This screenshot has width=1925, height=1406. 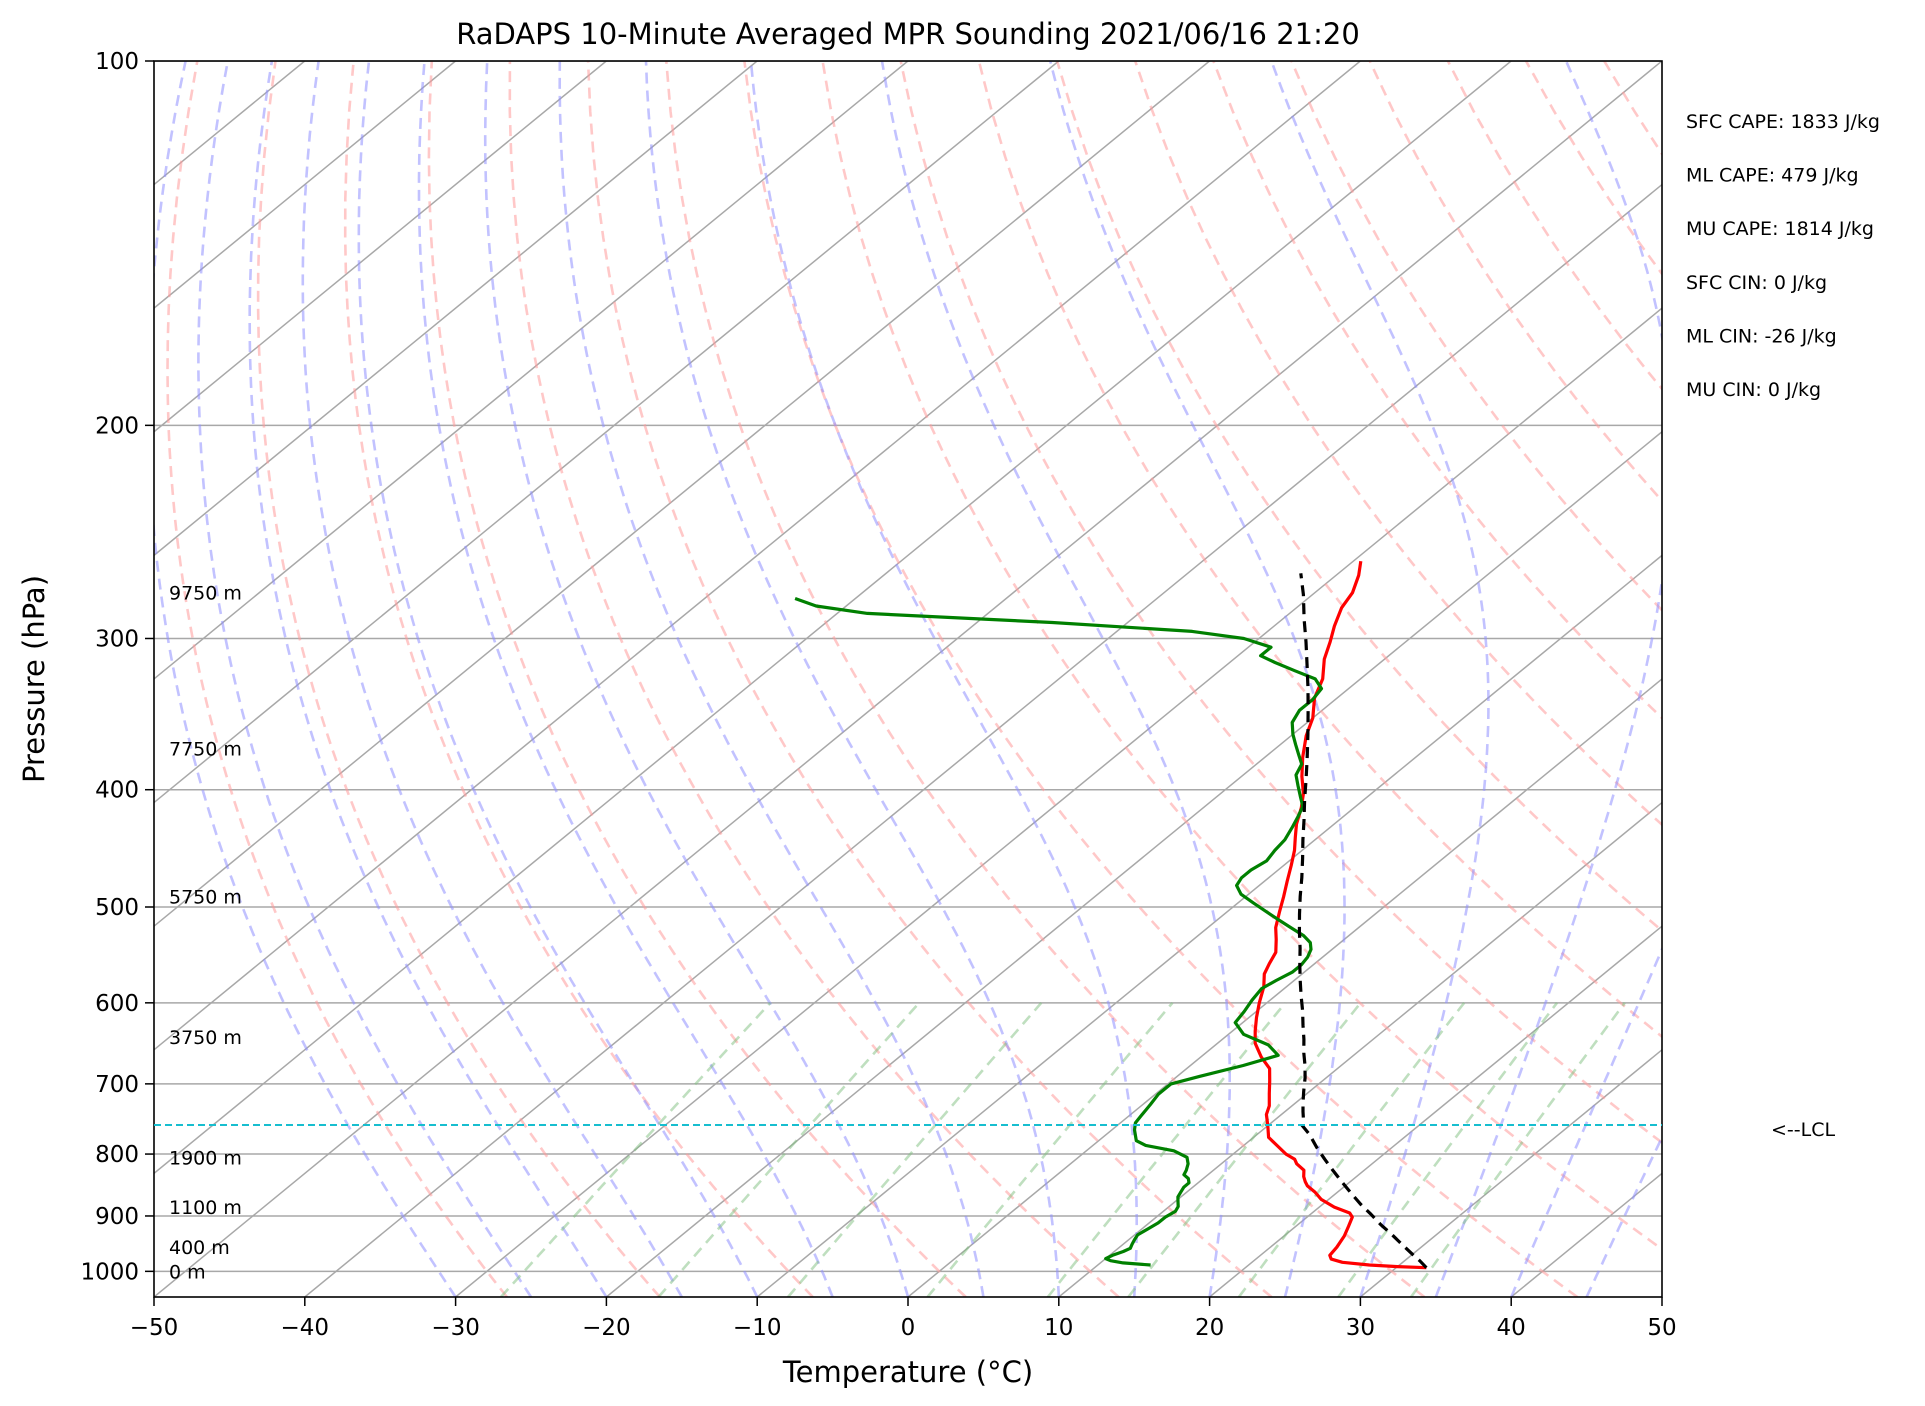 I want to click on x-tick-label: −50, so click(x=154, y=1328).